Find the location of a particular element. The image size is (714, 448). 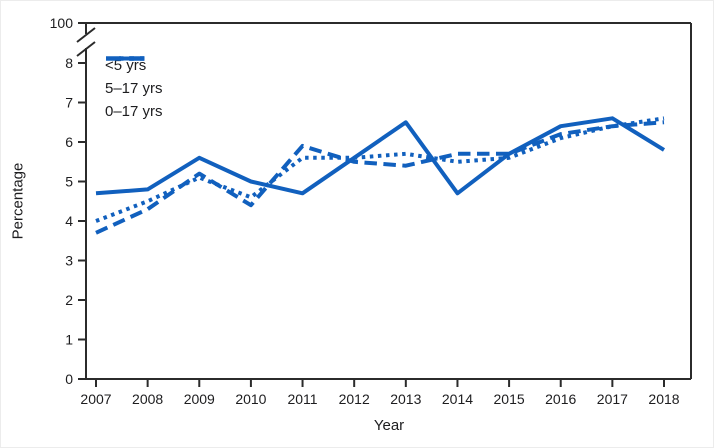

series-line-5-yrs-solid is located at coordinates (380, 156).